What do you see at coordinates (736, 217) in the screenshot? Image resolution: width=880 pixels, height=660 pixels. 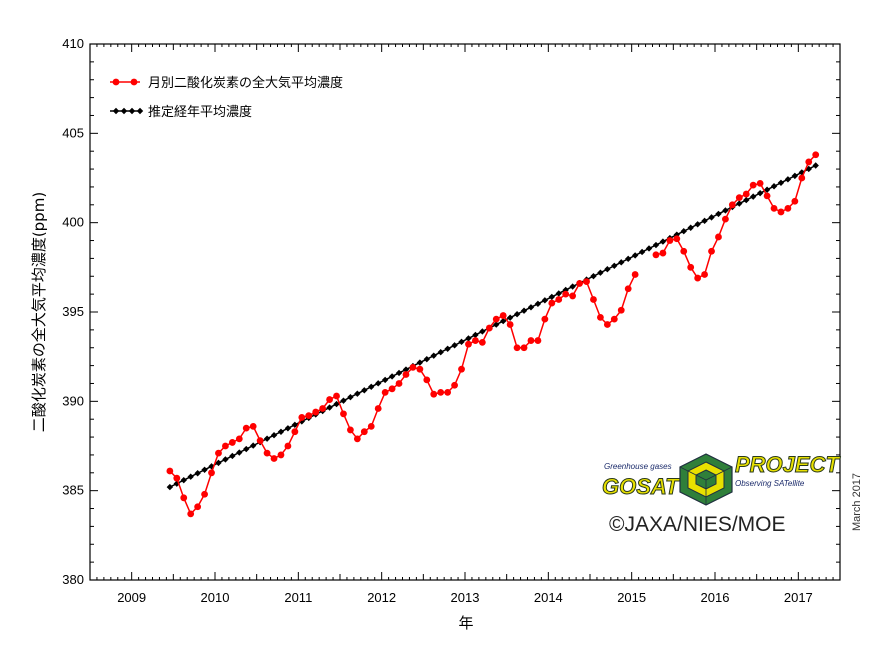 I see `monthly-line` at bounding box center [736, 217].